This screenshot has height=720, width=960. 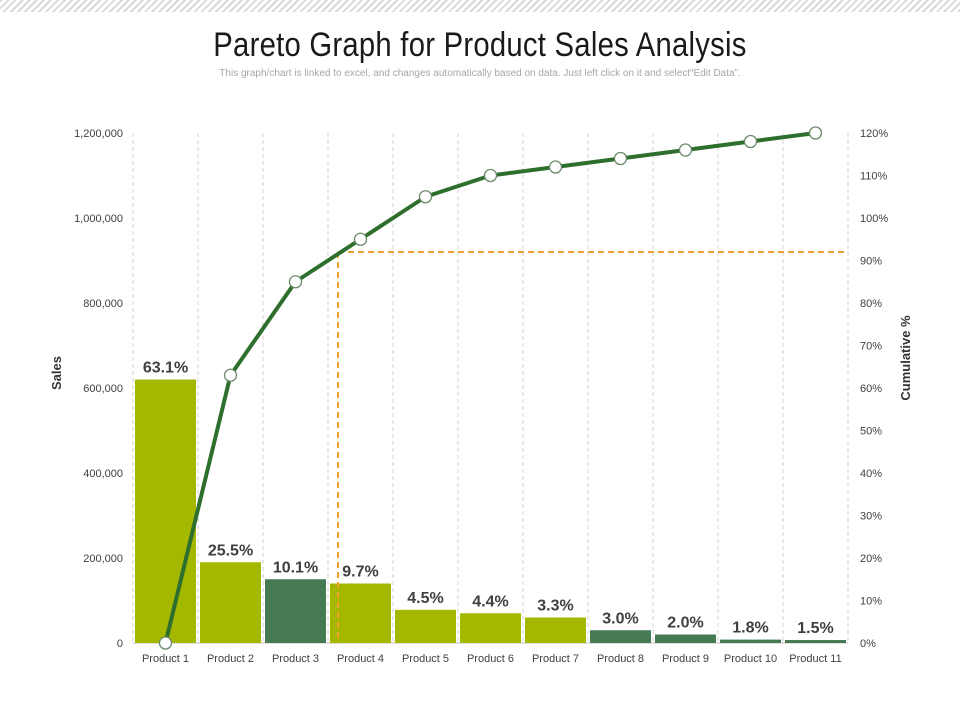 I want to click on y-tick-label: 0, so click(x=120, y=644).